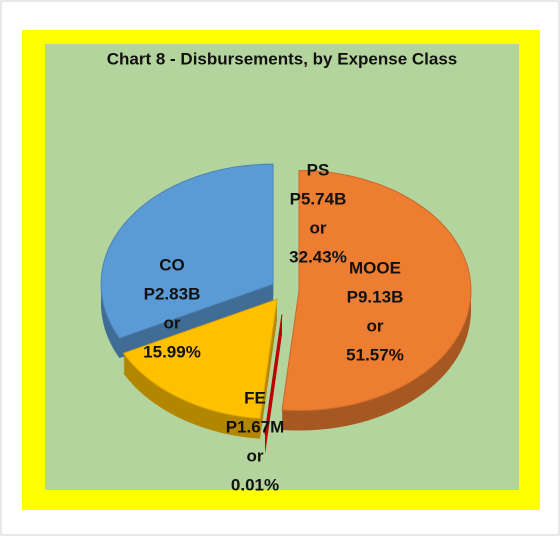 The width and height of the screenshot is (560, 536). Describe the element at coordinates (255, 397) in the screenshot. I see `slice-label: FE` at that location.